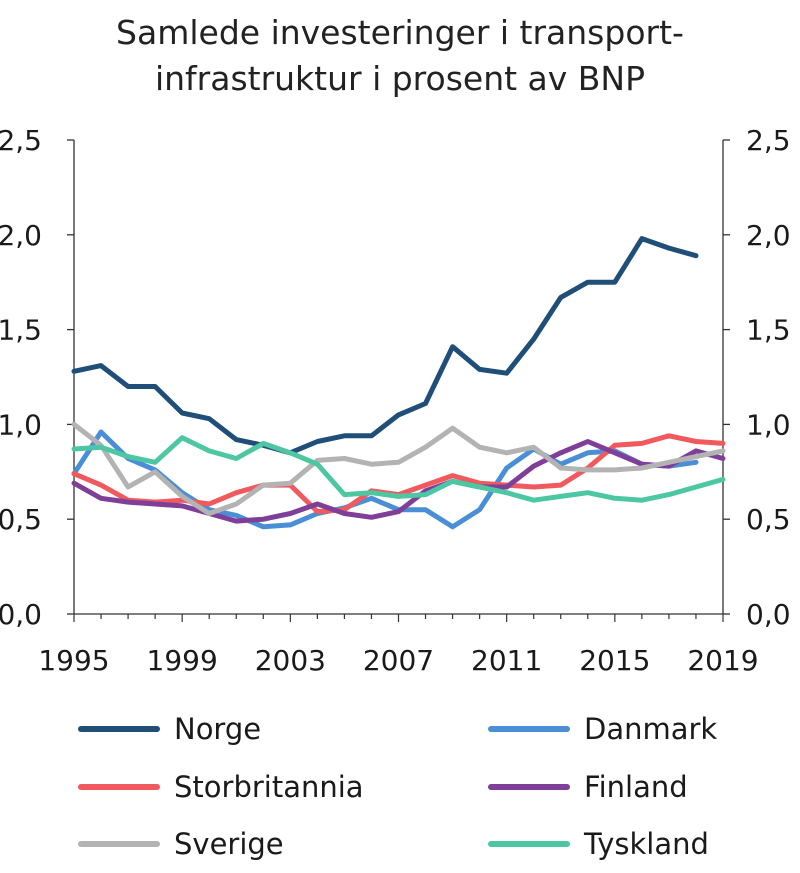  Describe the element at coordinates (722, 660) in the screenshot. I see `x-tick-label: 2019` at that location.